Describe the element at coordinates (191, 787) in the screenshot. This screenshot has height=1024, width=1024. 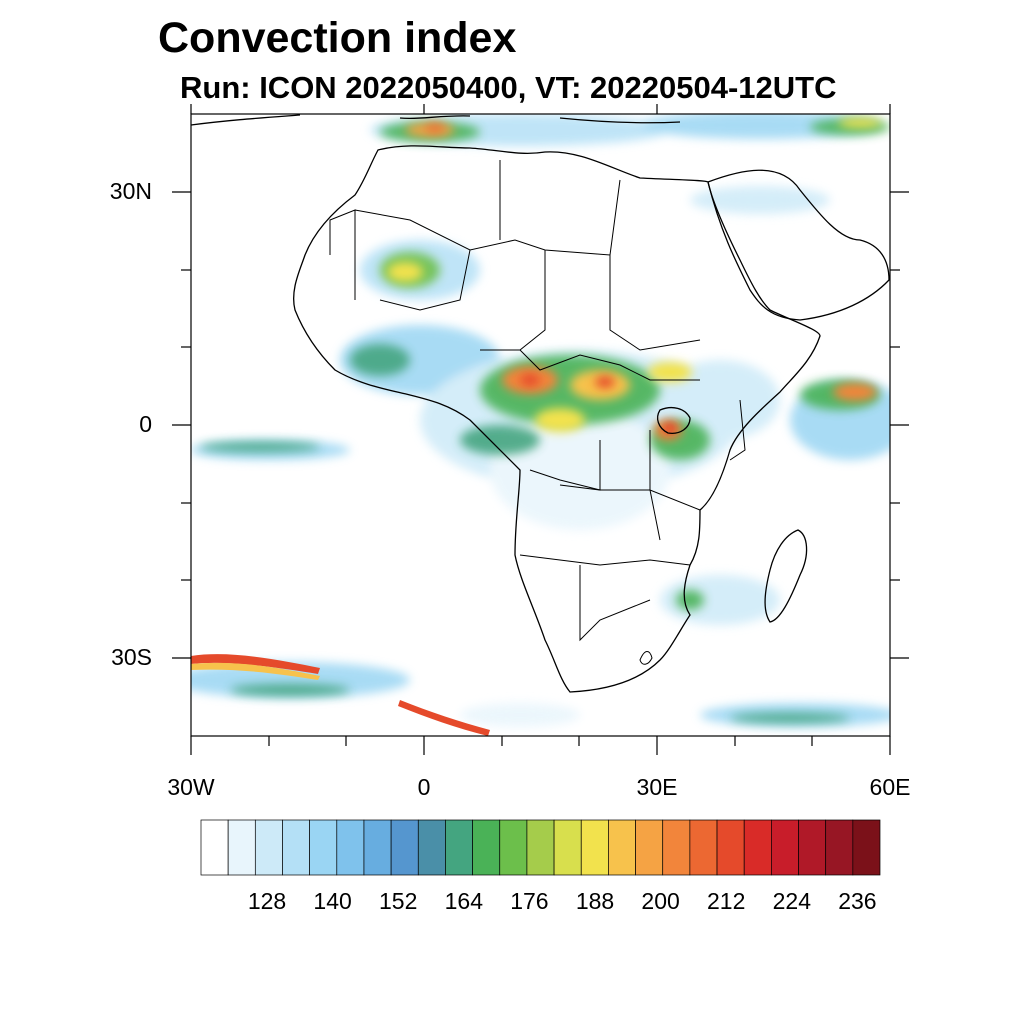
I see `lon-label-30w: 30W` at that location.